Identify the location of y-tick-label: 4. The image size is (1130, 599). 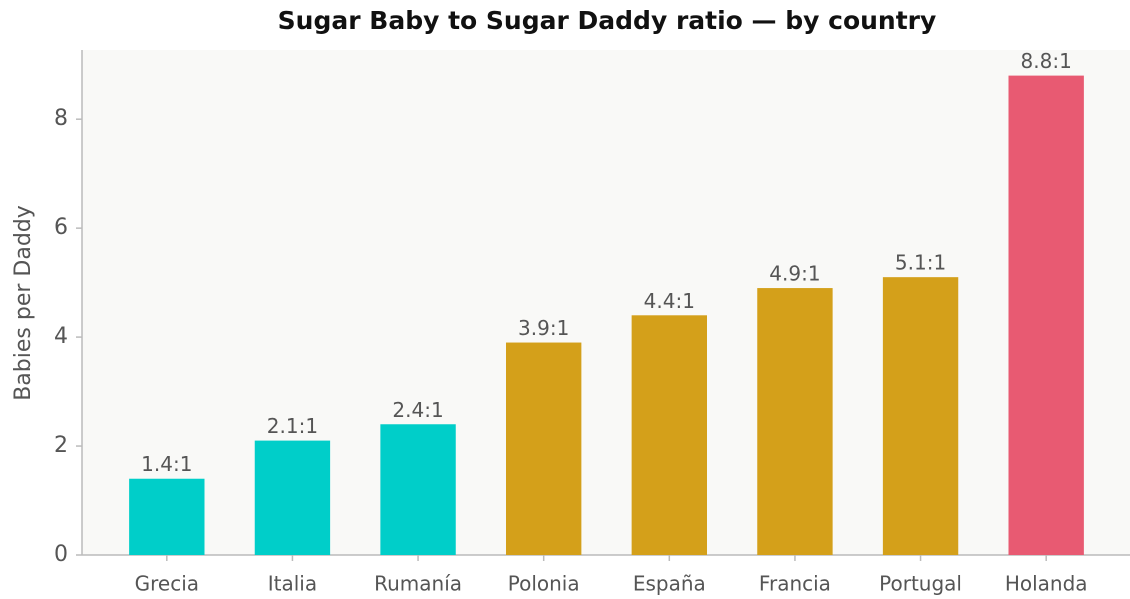
(61, 336).